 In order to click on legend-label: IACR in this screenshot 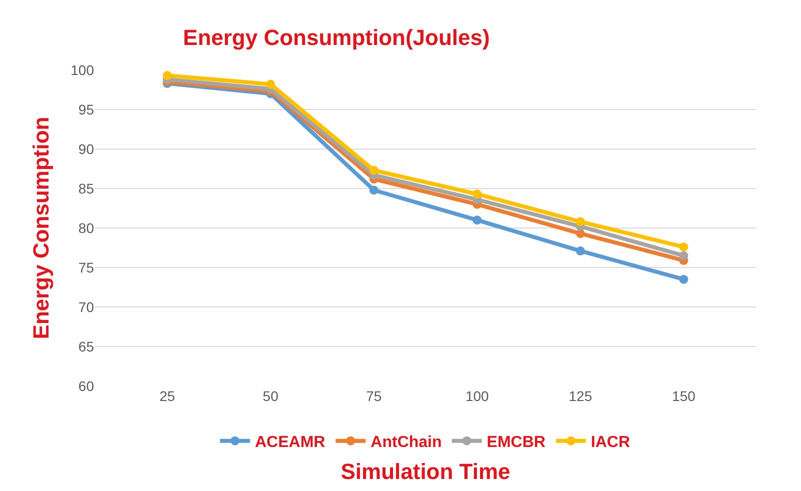, I will do `click(610, 443)`.